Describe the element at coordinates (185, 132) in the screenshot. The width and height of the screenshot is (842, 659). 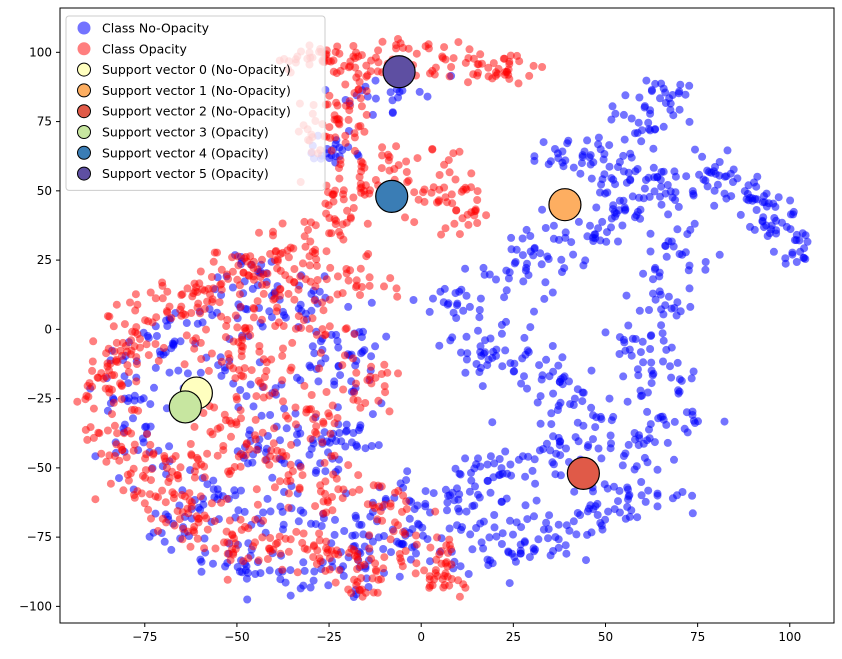
I see `legend-label: Support vector 3 (Opacity)` at that location.